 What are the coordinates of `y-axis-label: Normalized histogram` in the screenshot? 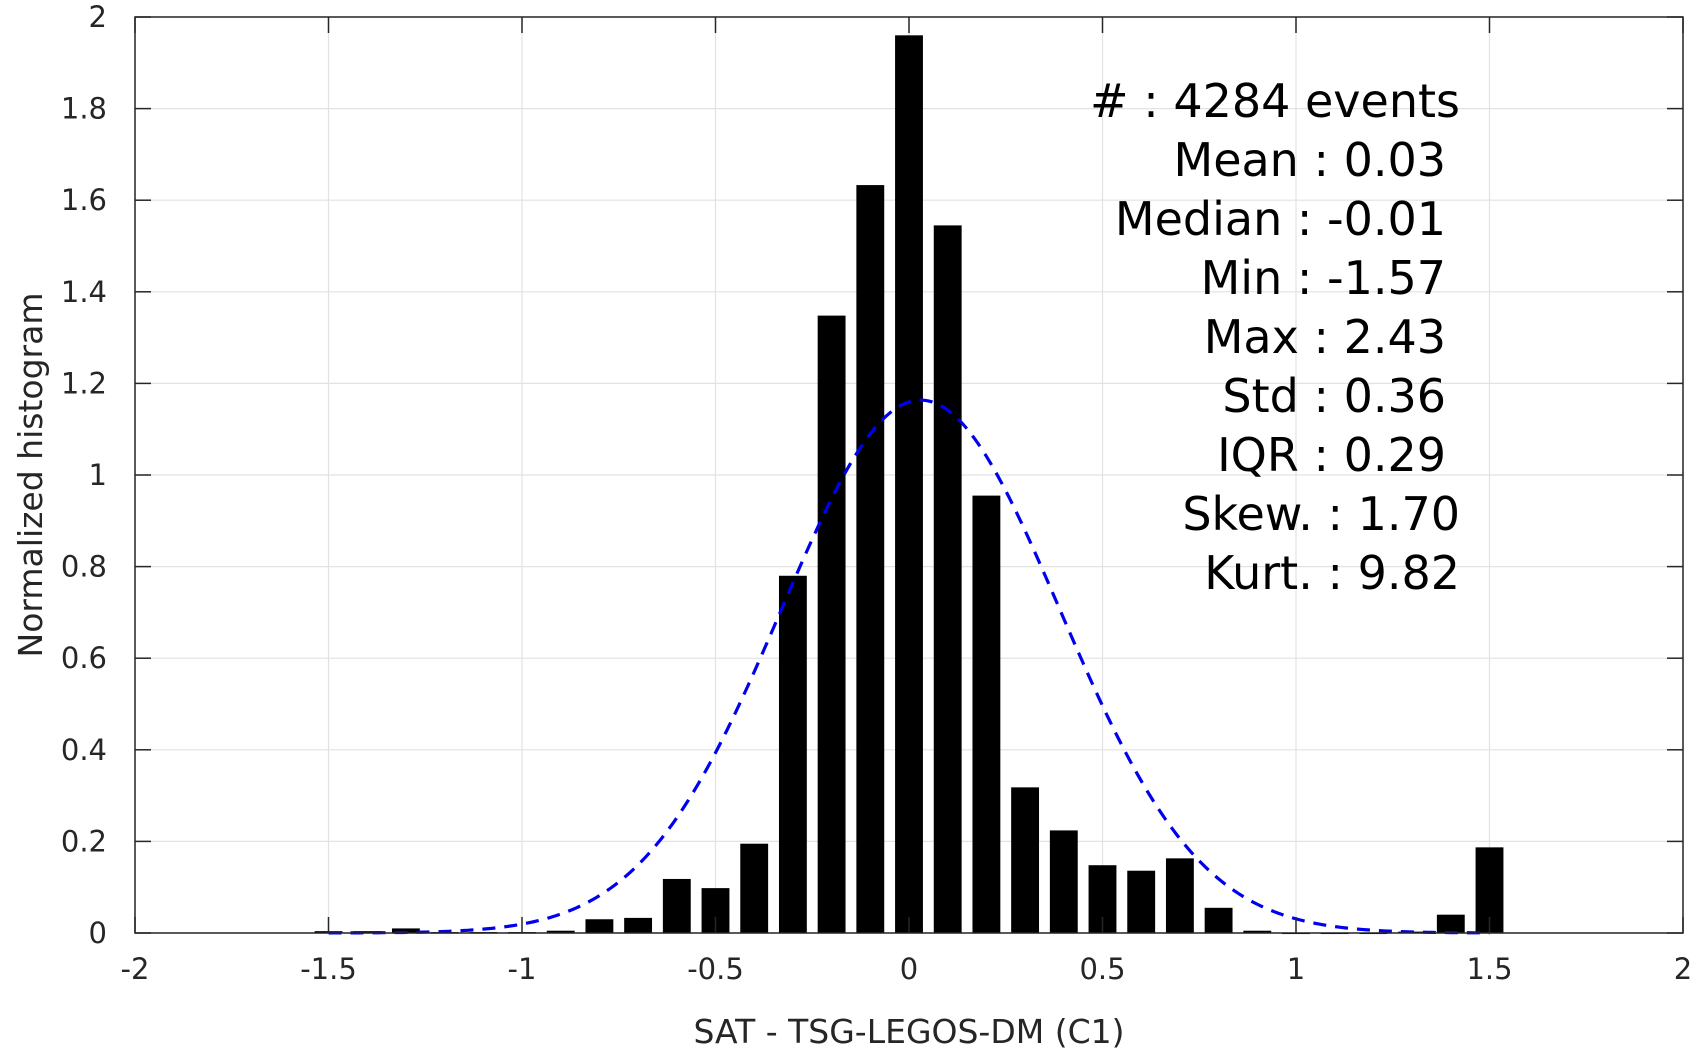 It's located at (30, 475).